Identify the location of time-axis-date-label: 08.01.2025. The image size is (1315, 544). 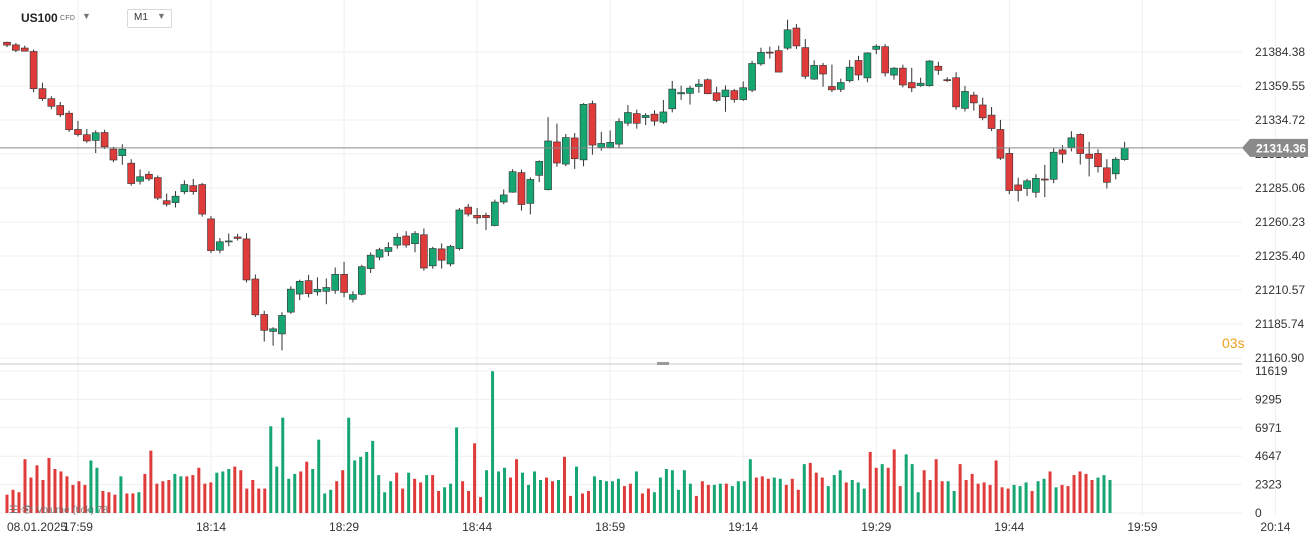
(37, 527).